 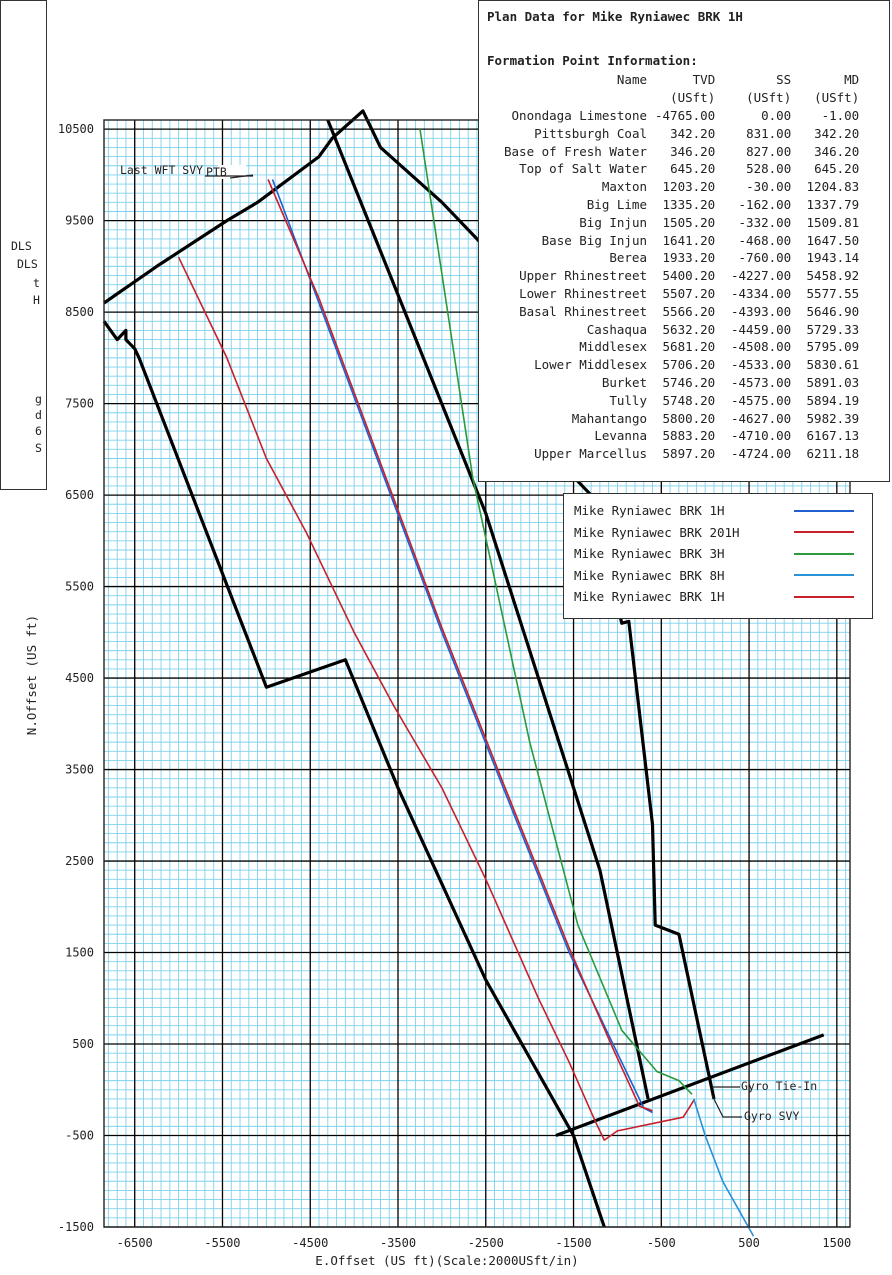 What do you see at coordinates (36, 300) in the screenshot?
I see `left-panel-text: H` at bounding box center [36, 300].